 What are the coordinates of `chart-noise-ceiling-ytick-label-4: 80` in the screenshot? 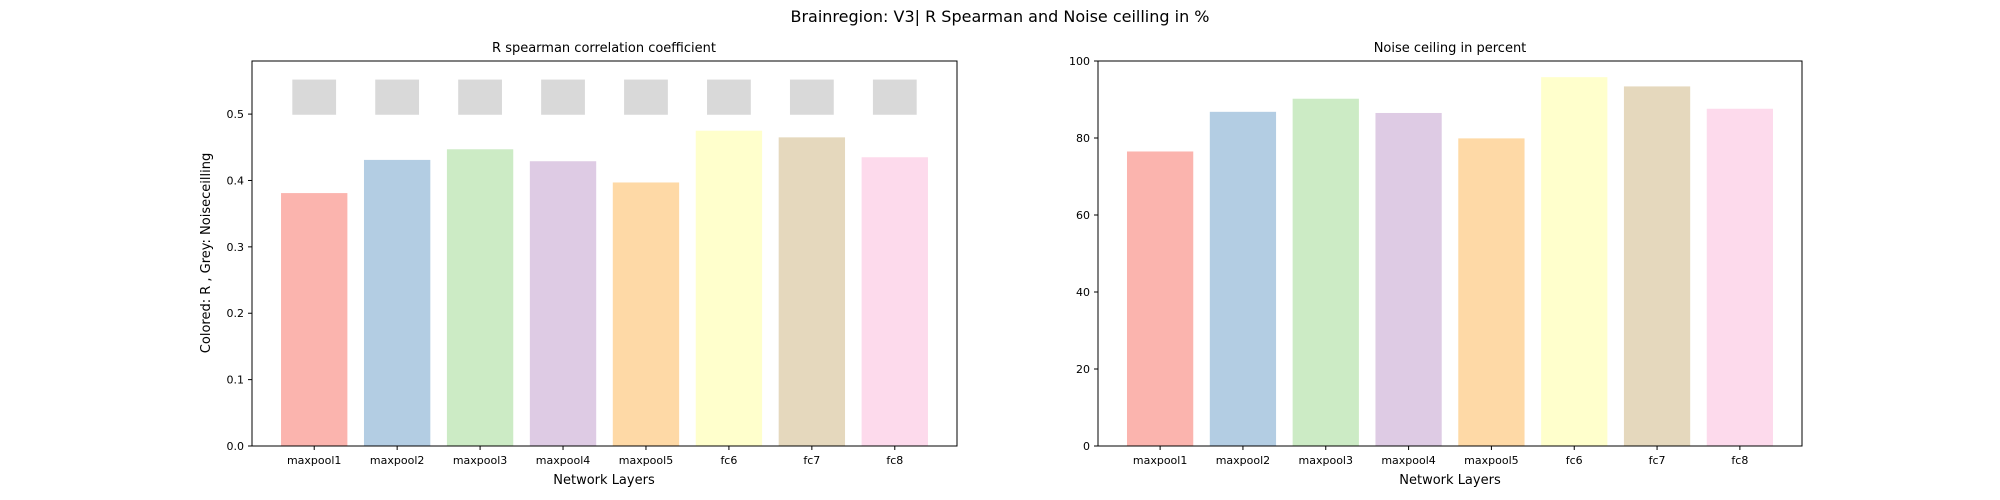 It's located at (1083, 138).